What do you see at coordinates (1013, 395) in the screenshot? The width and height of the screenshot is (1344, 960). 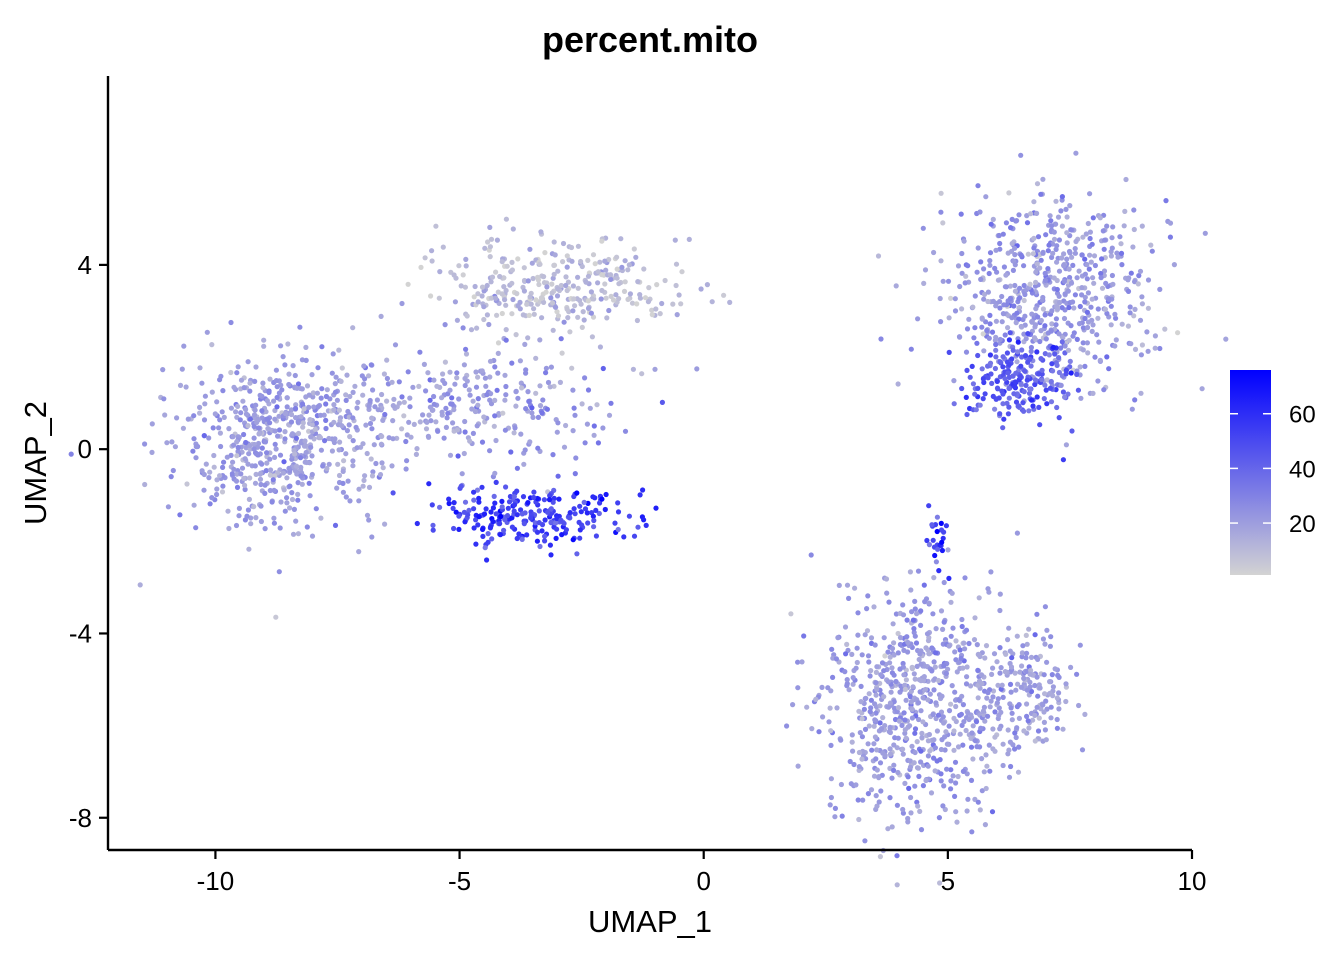 I see `cluster-top-right-high` at bounding box center [1013, 395].